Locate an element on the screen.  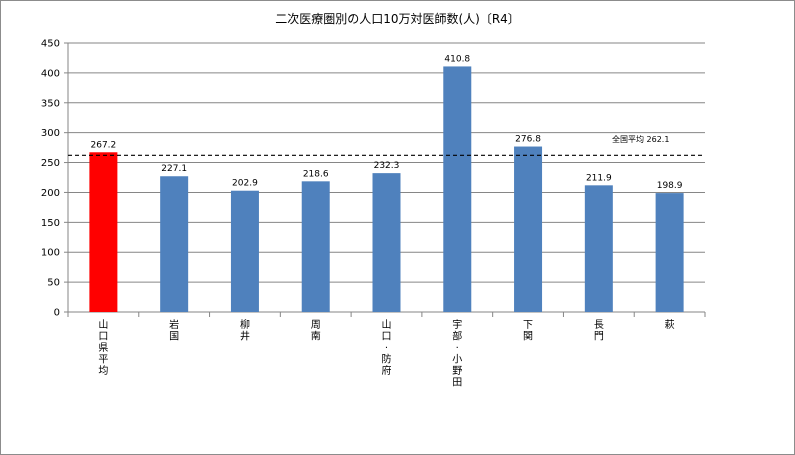
data-label: 198.9 is located at coordinates (670, 186).